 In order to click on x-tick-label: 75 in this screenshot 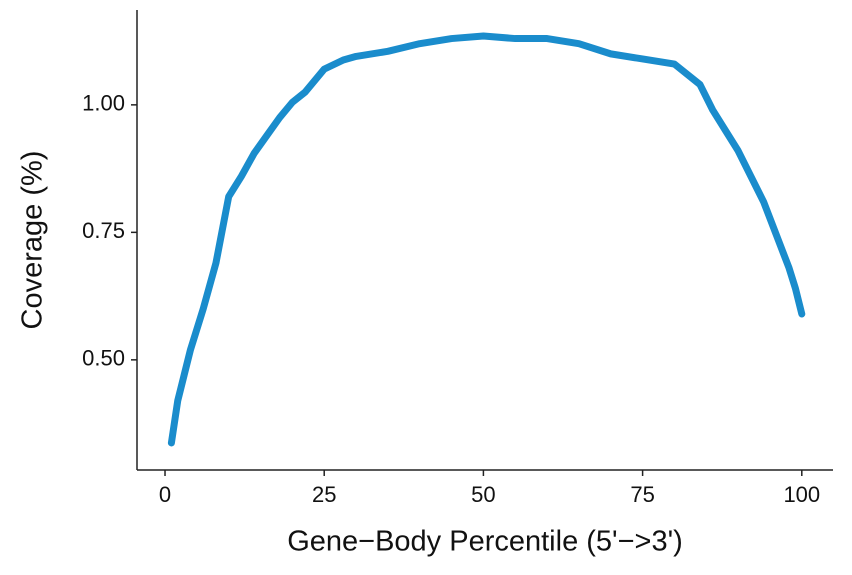, I will do `click(642, 494)`.